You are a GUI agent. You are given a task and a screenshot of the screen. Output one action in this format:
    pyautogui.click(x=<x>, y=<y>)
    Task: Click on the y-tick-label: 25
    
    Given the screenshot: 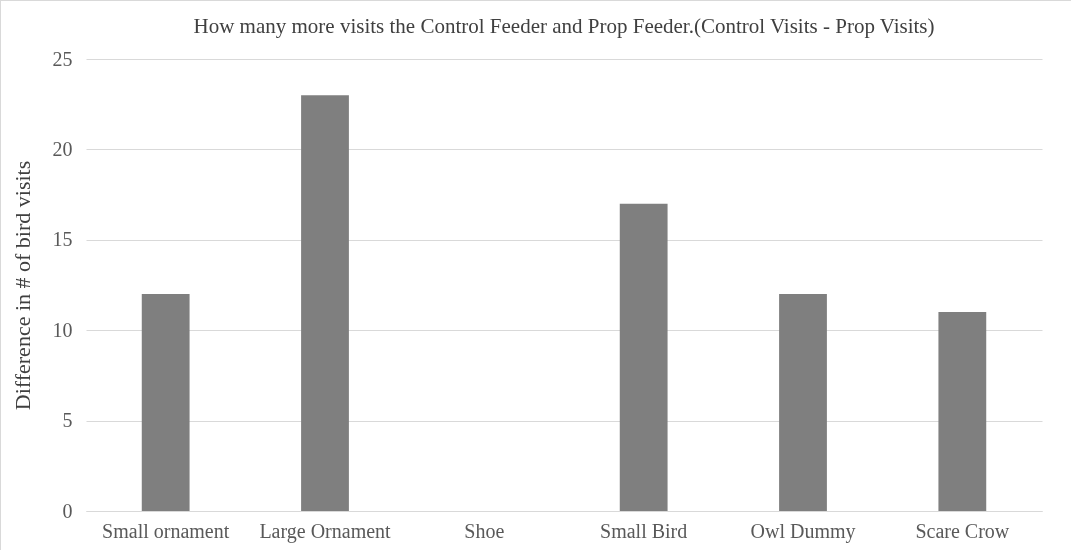 What is the action you would take?
    pyautogui.click(x=62, y=58)
    